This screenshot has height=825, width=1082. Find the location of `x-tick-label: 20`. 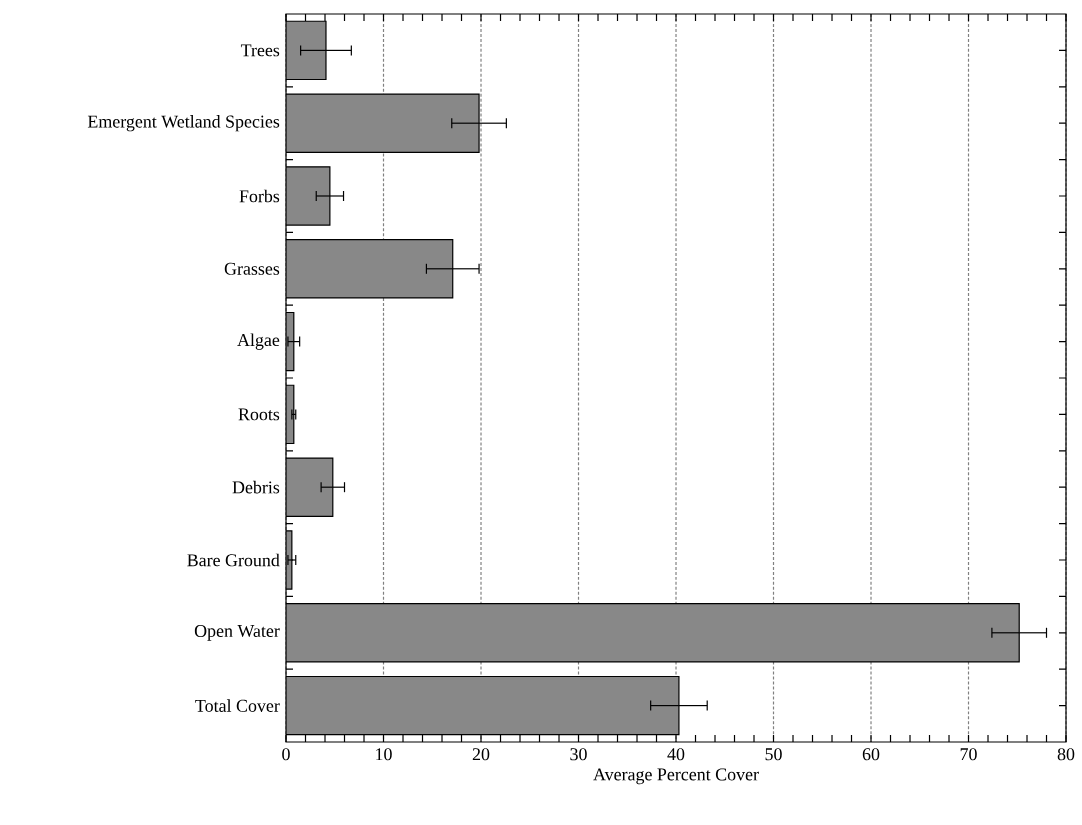

x-tick-label: 20 is located at coordinates (481, 754).